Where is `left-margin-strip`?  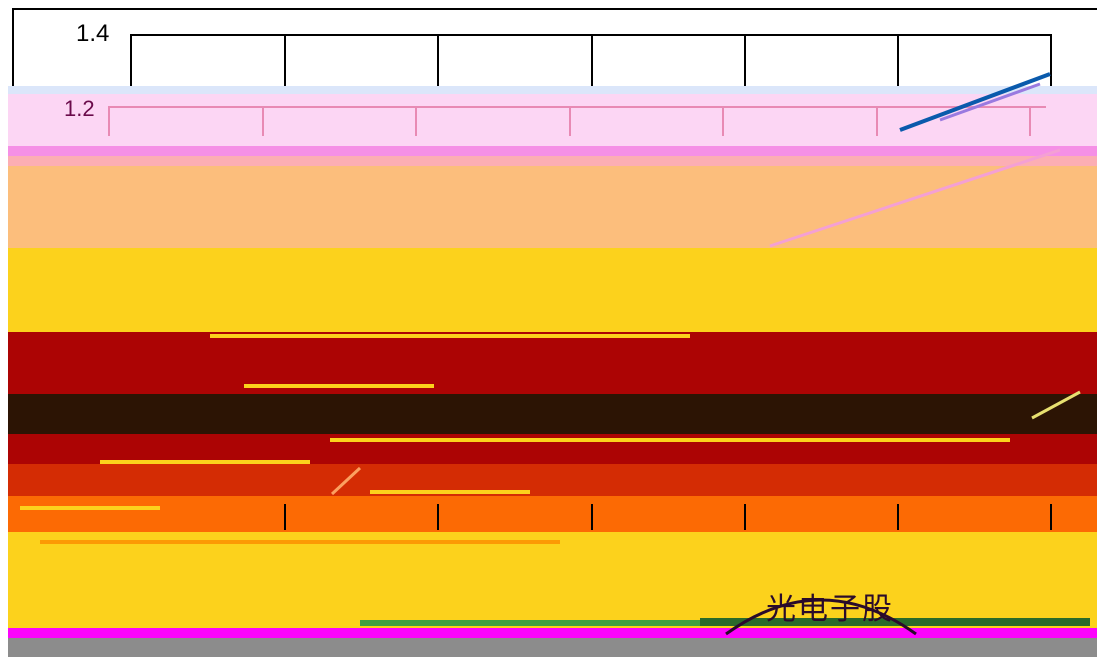 left-margin-strip is located at coordinates (4, 371).